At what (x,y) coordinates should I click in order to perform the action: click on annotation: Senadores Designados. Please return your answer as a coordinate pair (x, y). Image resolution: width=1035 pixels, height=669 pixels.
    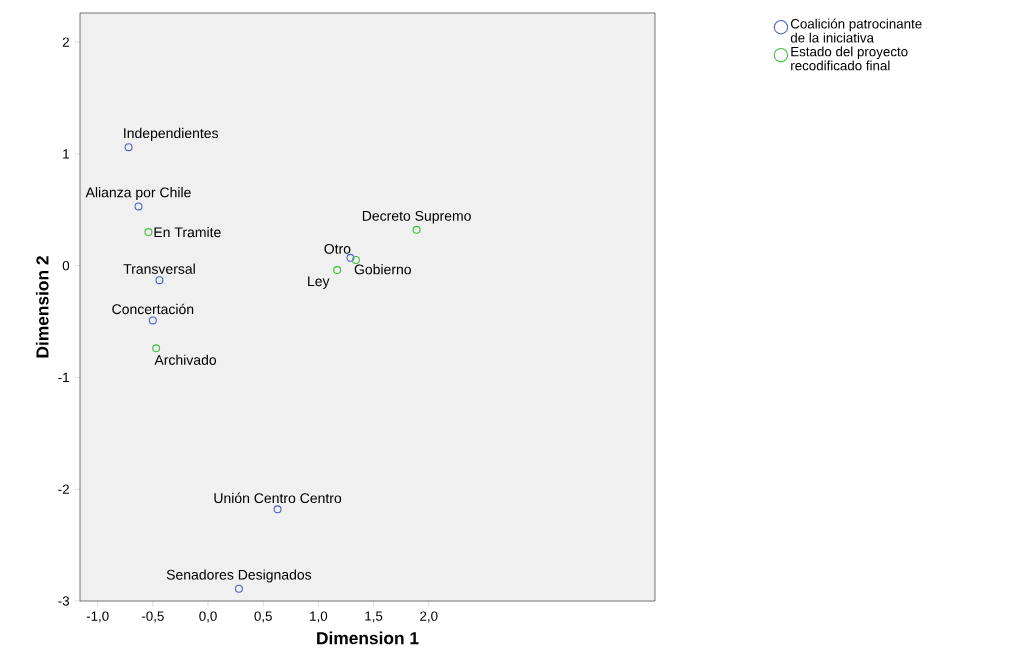
    Looking at the image, I should click on (239, 576).